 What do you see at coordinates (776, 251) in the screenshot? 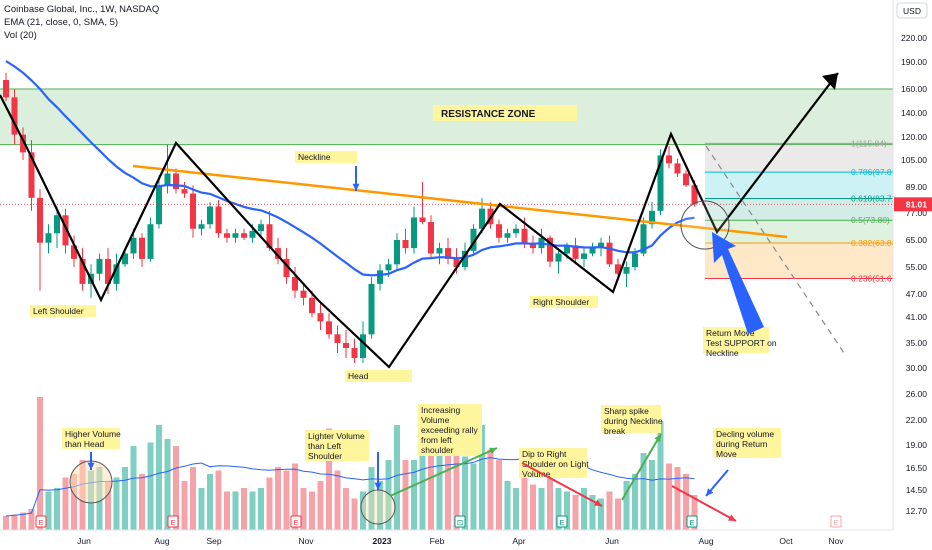
I see `dashed-projection` at bounding box center [776, 251].